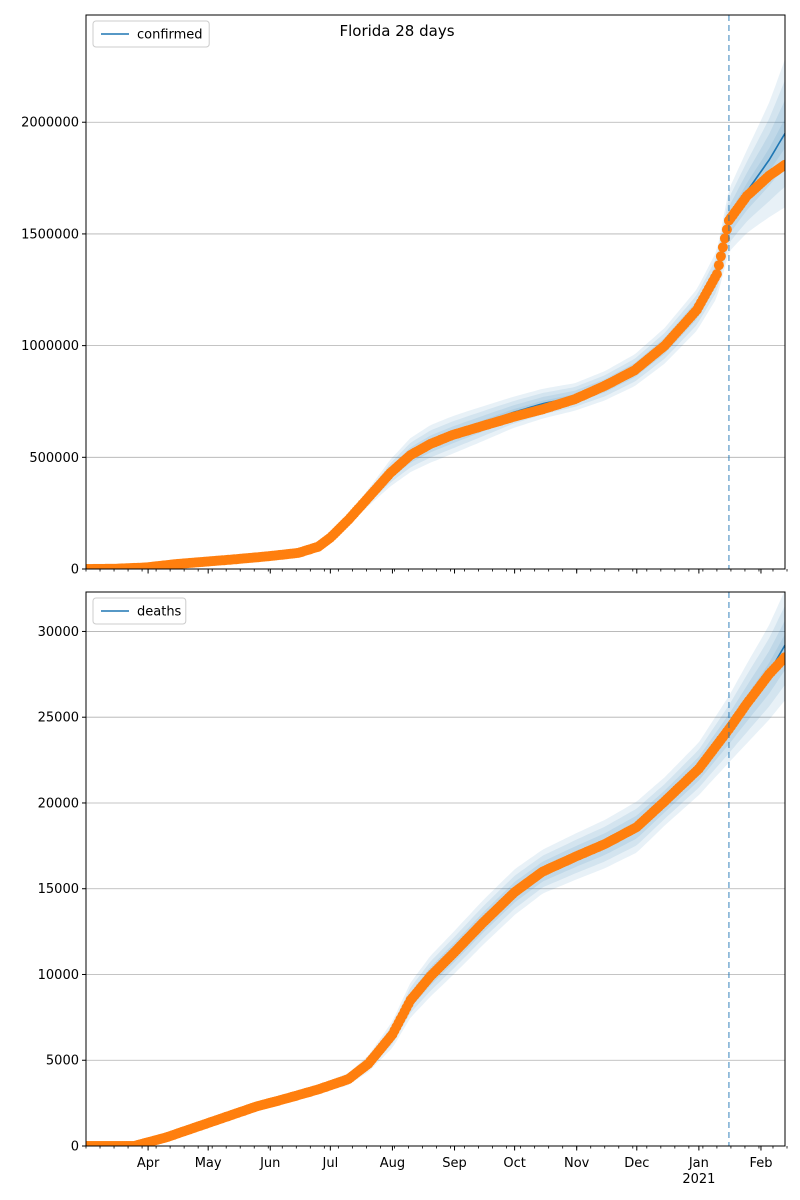 The image size is (800, 1200). I want to click on x-tick-year-label: 2021, so click(698, 1179).